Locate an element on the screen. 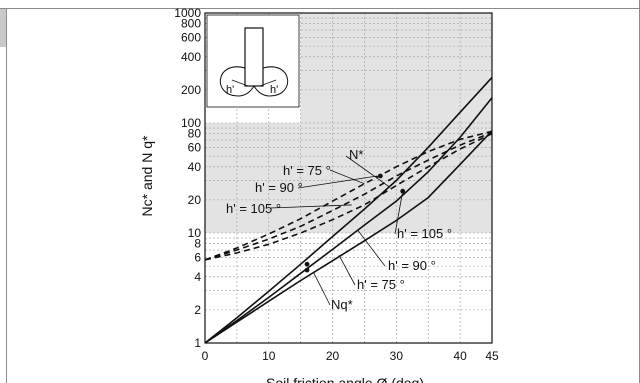 This screenshot has width=640, height=383. y-tick-label: 400 is located at coordinates (191, 57).